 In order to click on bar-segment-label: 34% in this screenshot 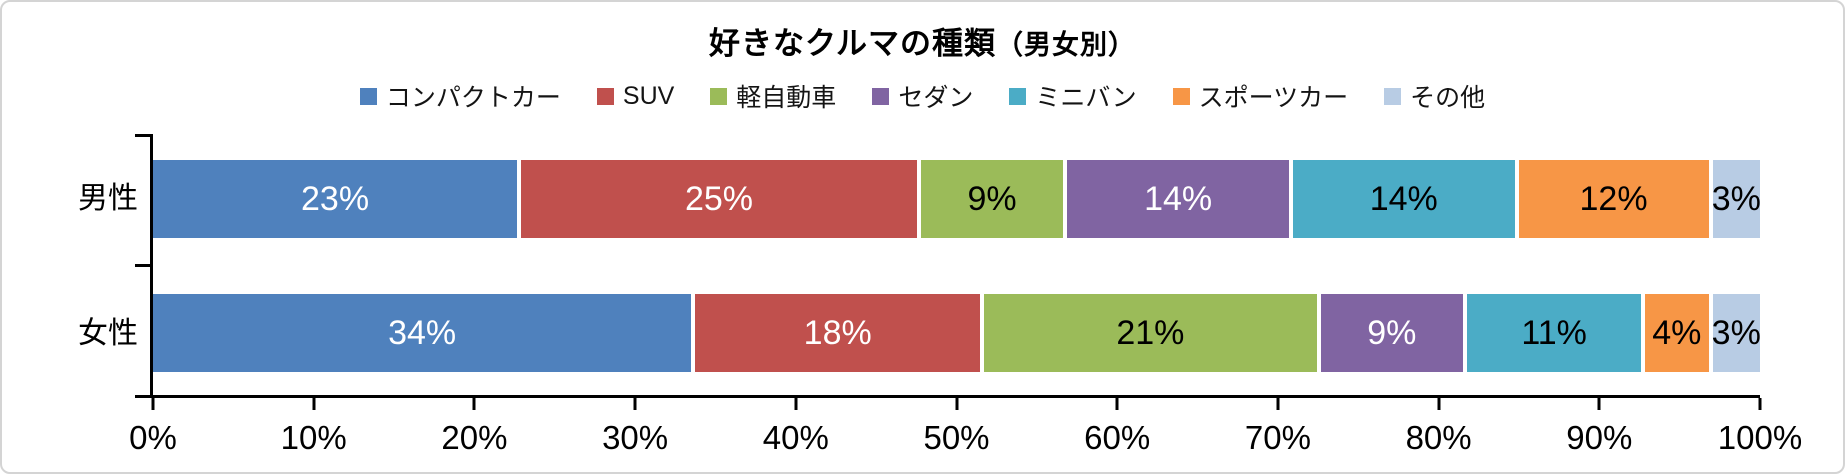, I will do `click(422, 332)`.